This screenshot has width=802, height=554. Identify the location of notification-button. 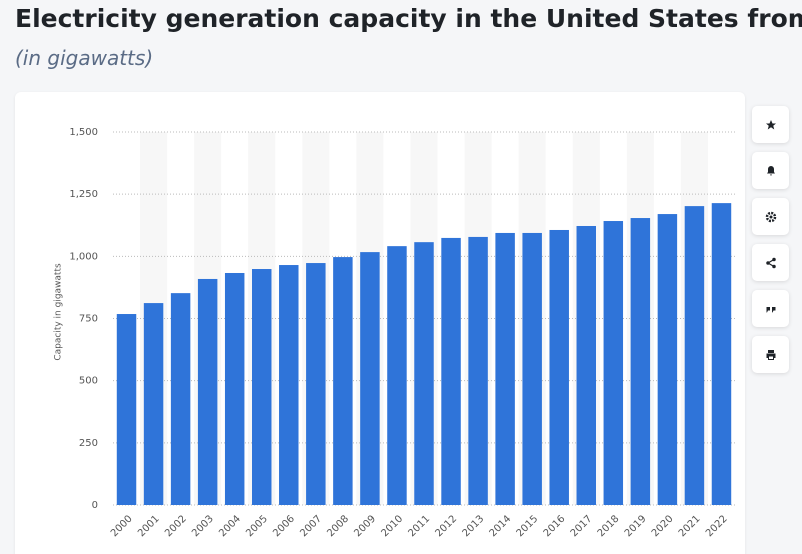
(770, 170).